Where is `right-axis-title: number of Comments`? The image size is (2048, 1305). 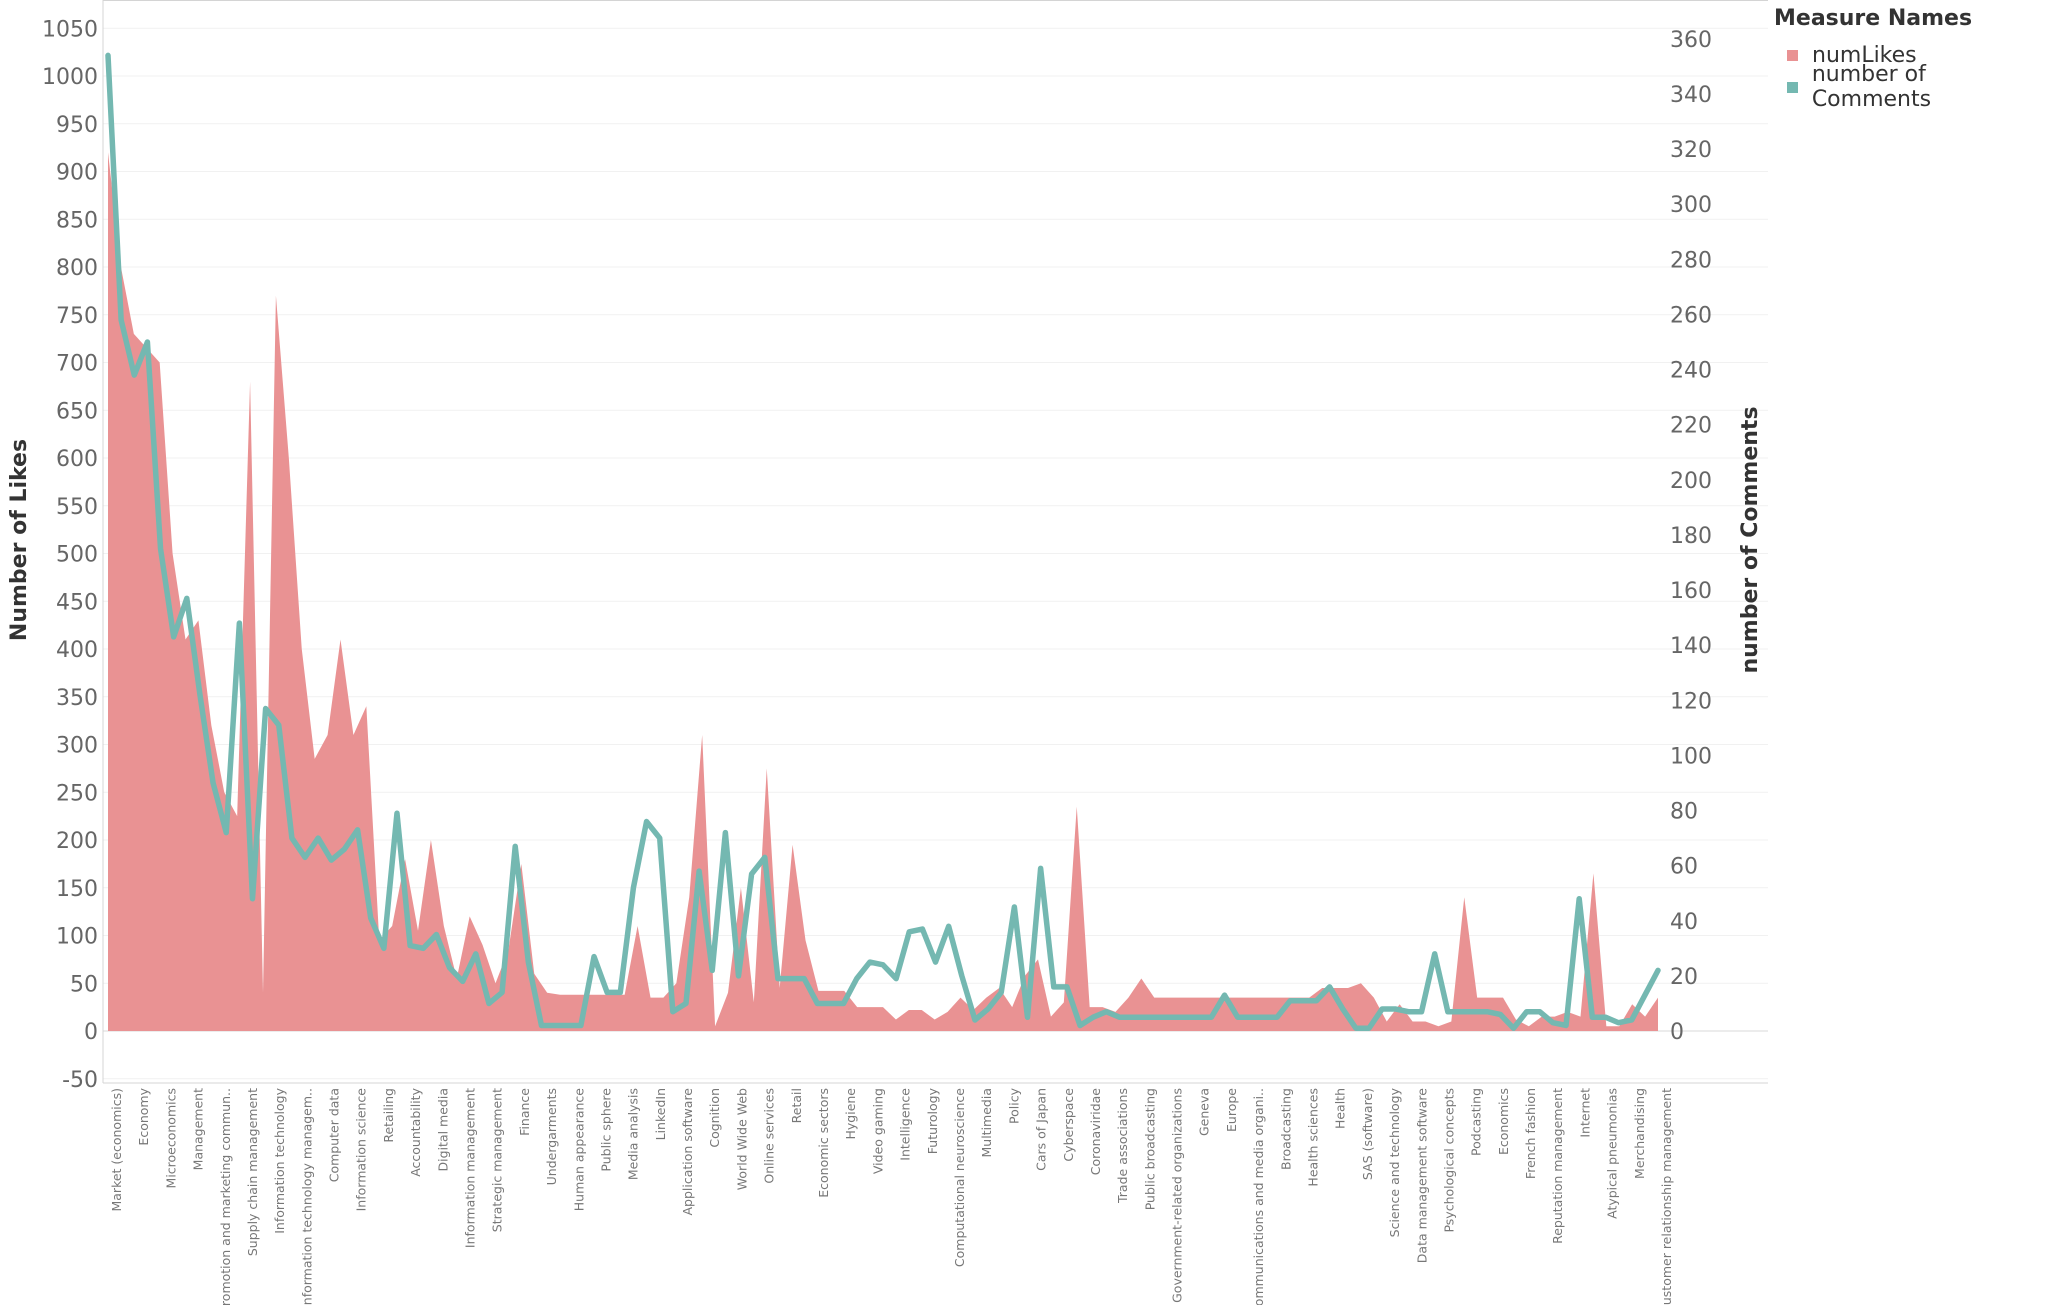 right-axis-title: number of Comments is located at coordinates (1750, 539).